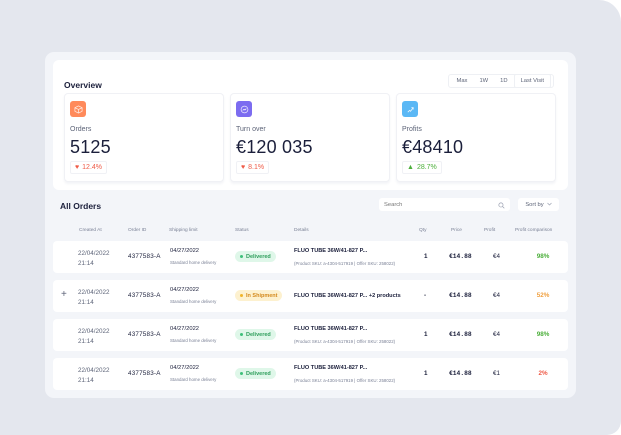 The height and width of the screenshot is (435, 621). What do you see at coordinates (183, 230) in the screenshot?
I see `col-shipping-limit: Shipping limit` at bounding box center [183, 230].